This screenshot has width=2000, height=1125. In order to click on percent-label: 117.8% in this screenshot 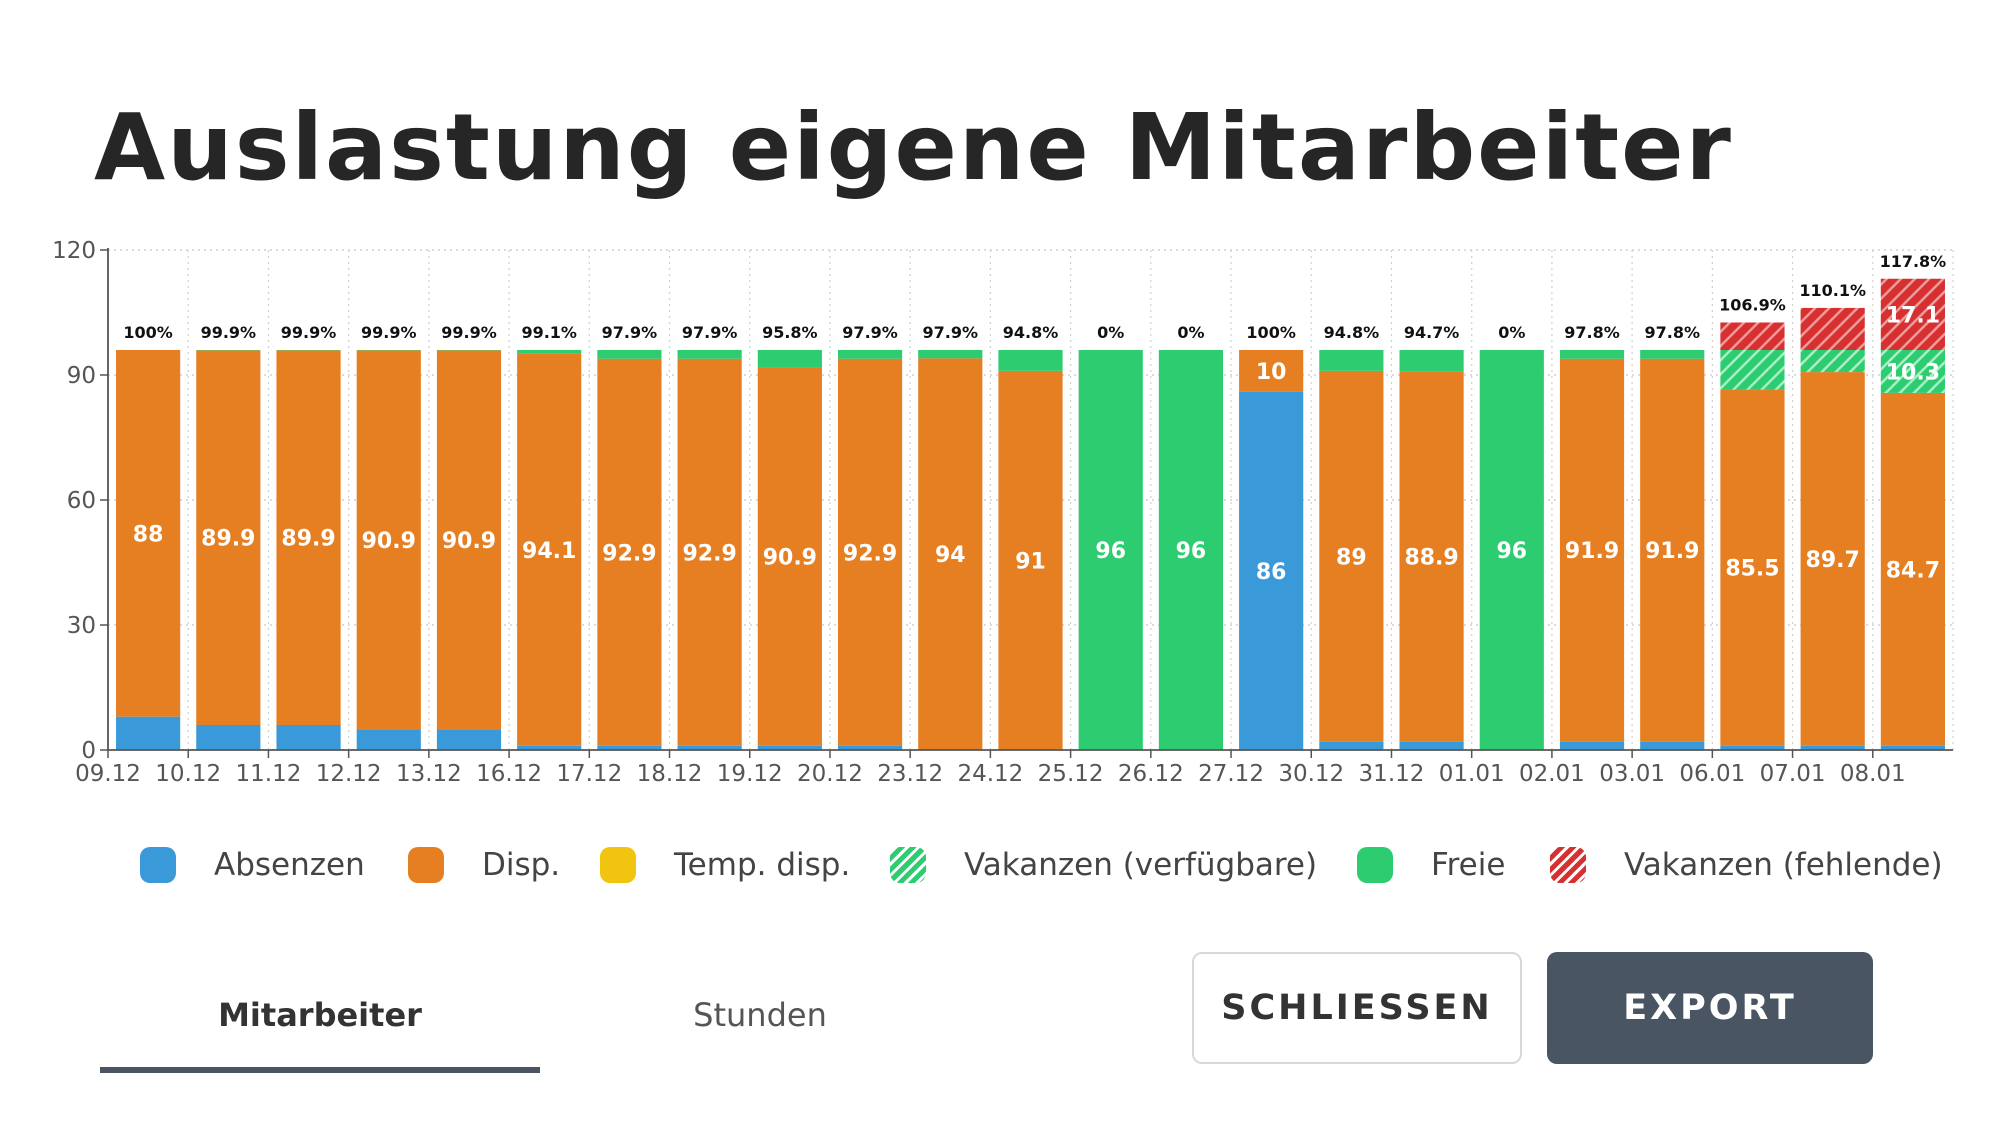, I will do `click(1913, 261)`.